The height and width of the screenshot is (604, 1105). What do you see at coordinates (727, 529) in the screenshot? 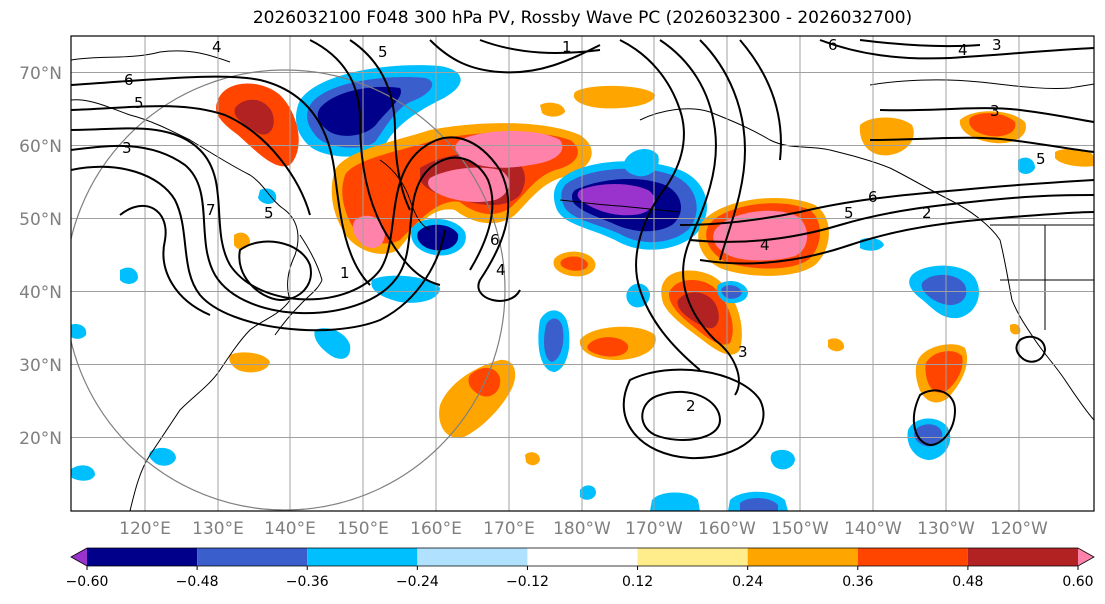
I see `lon-label: 160°W` at bounding box center [727, 529].